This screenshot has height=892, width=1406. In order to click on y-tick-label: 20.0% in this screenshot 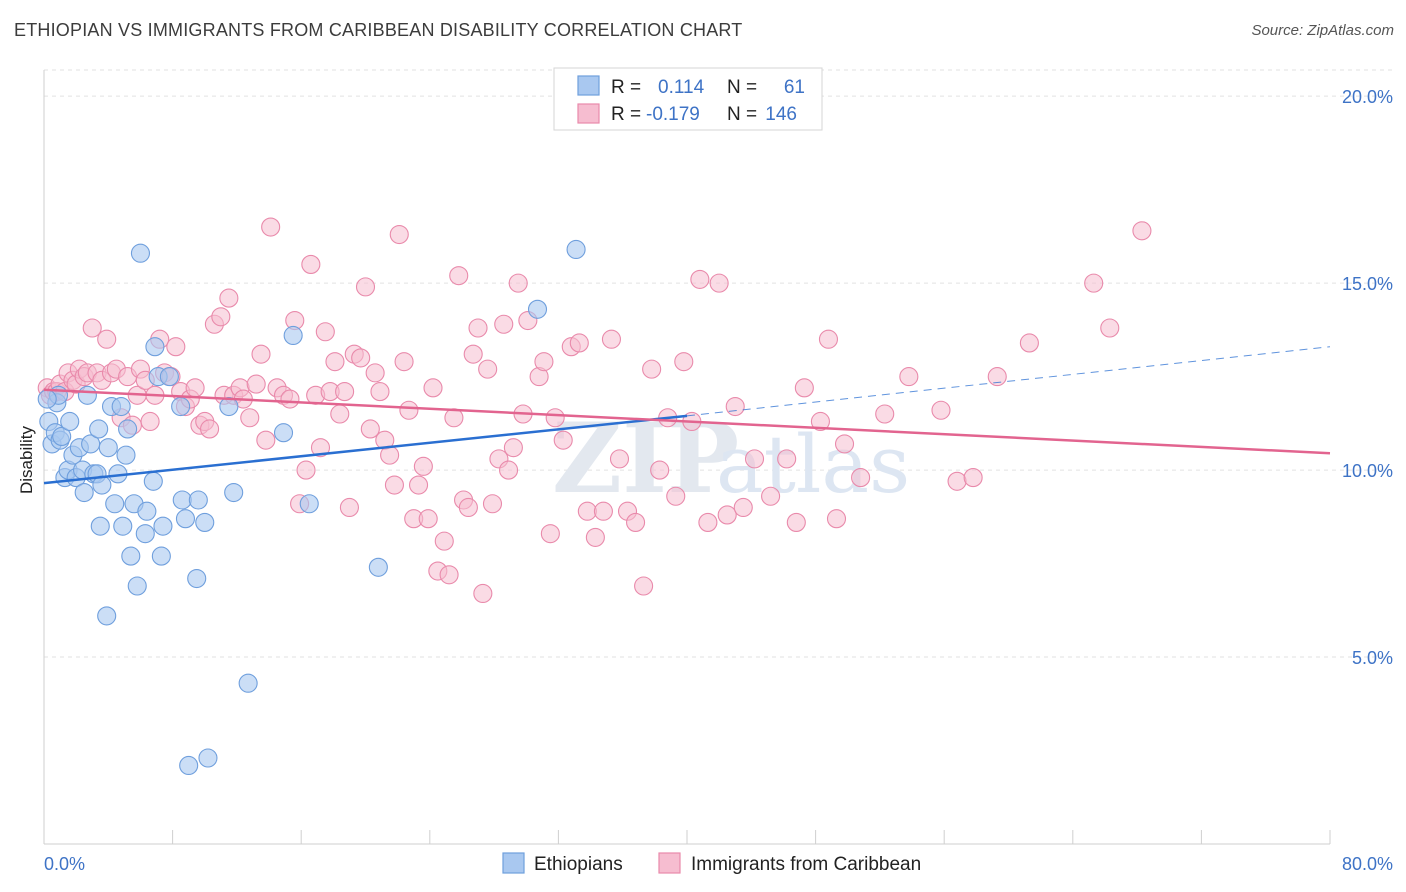, I will do `click(1367, 97)`.